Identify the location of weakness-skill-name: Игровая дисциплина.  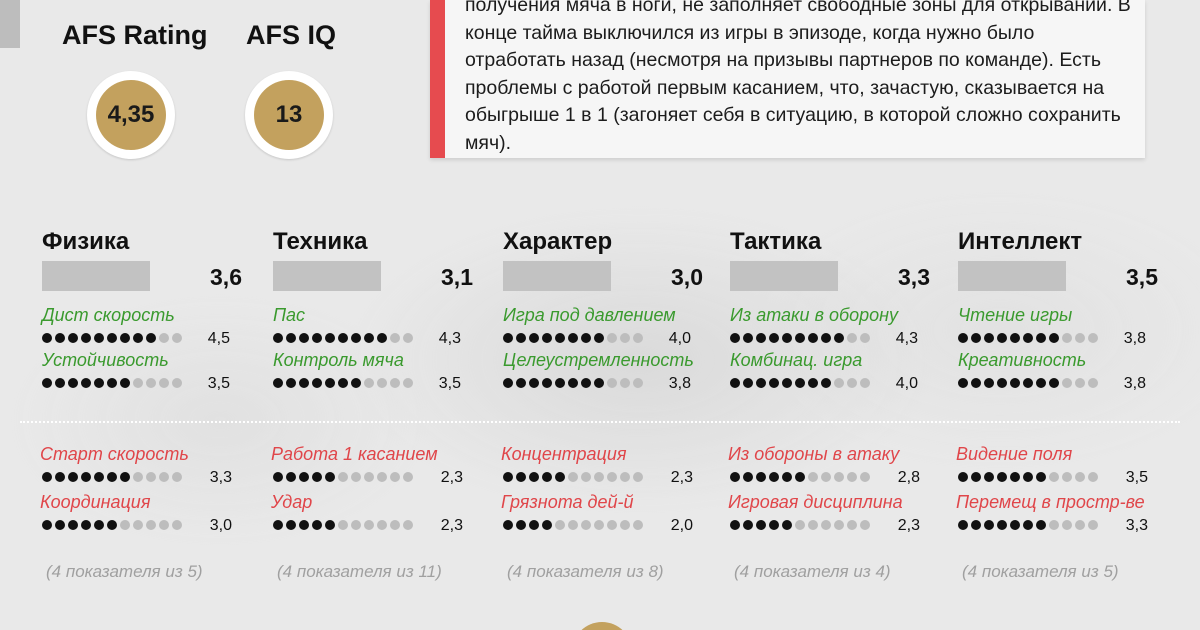
(815, 502).